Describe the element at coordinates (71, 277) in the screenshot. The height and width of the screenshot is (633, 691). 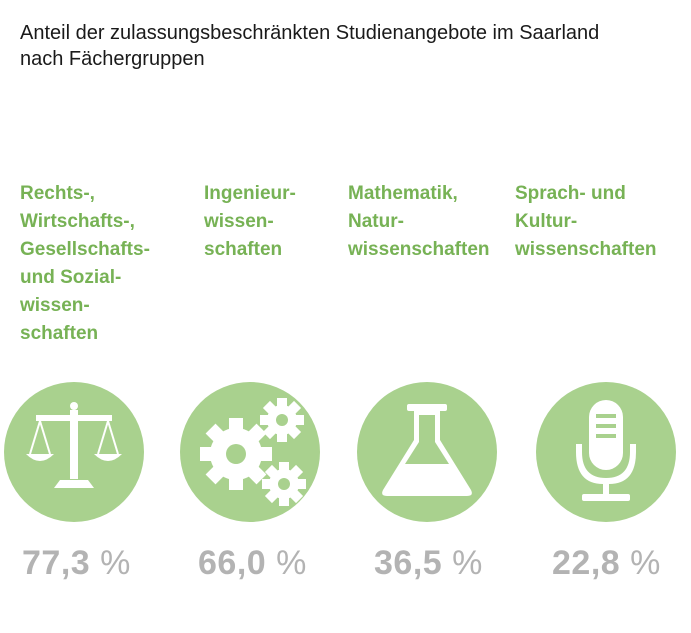
I see `group-label-line: und Sozial-` at that location.